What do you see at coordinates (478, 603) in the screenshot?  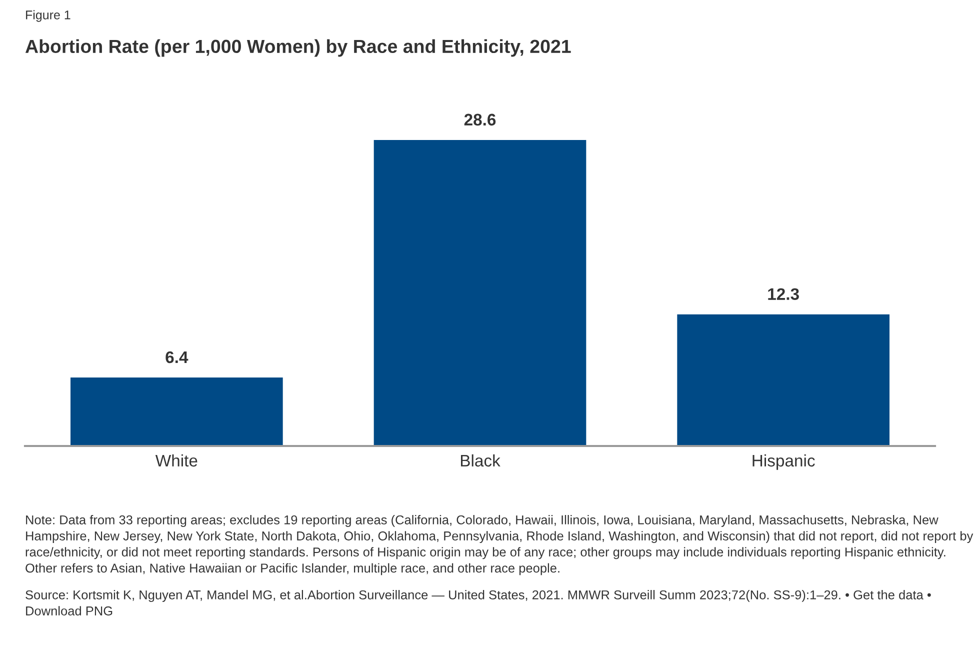 I see `source-note: Source: Kortsmit K, Nguyen AT, Mandel MG, et al.Abortion Surveillance — United States, 2021. MMWR Surveill Summ 2023;72(No. SS-9):1–29. • Get the data • Download PNG` at bounding box center [478, 603].